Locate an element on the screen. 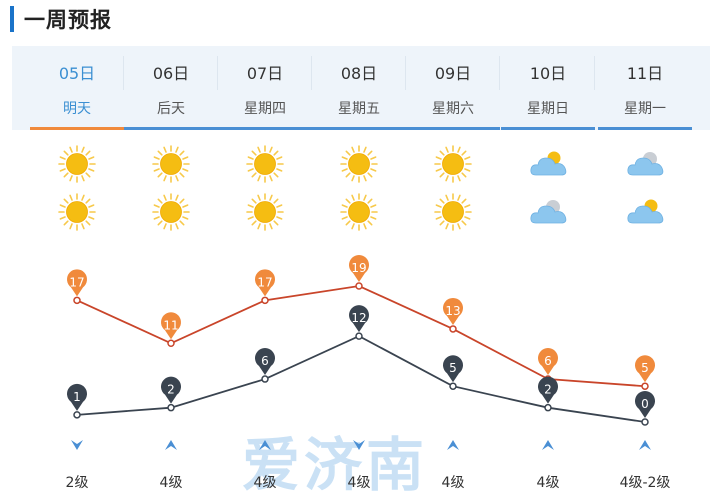  section-header: 一周预报 is located at coordinates (359, 20).